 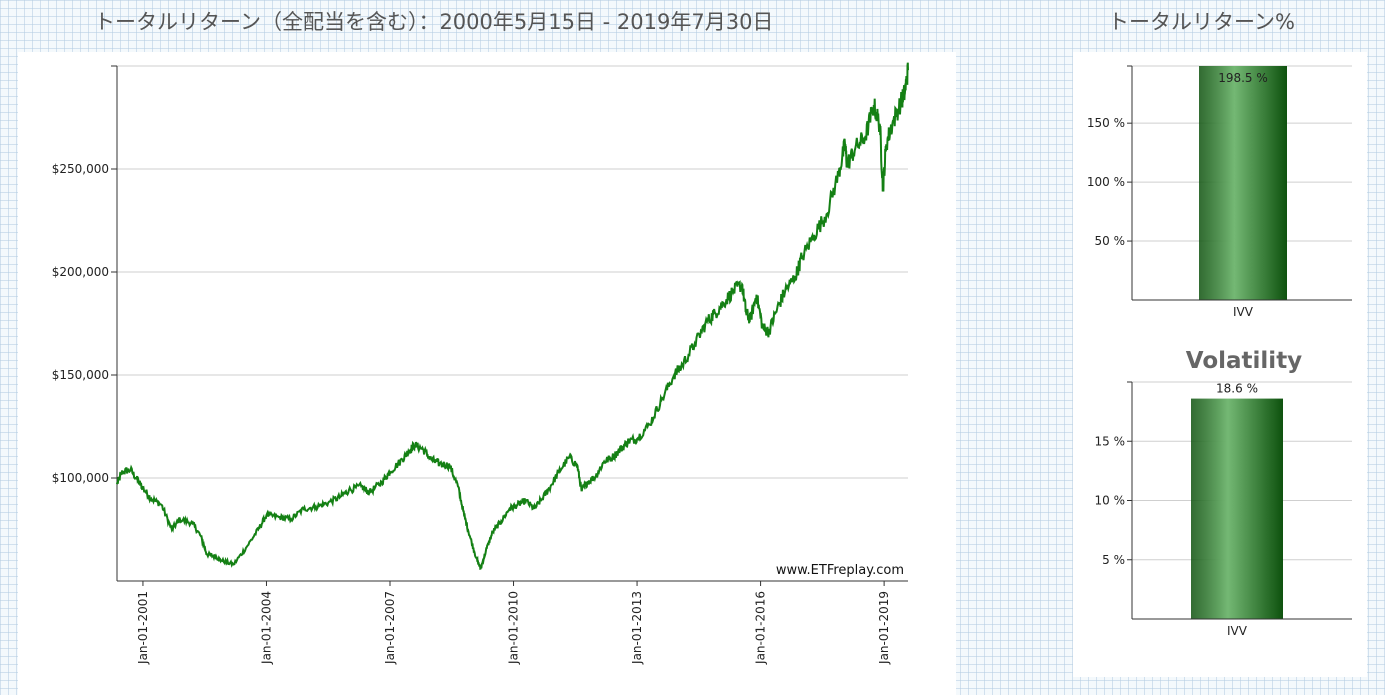 What do you see at coordinates (1110, 501) in the screenshot?
I see `y-tick-label: 10 %` at bounding box center [1110, 501].